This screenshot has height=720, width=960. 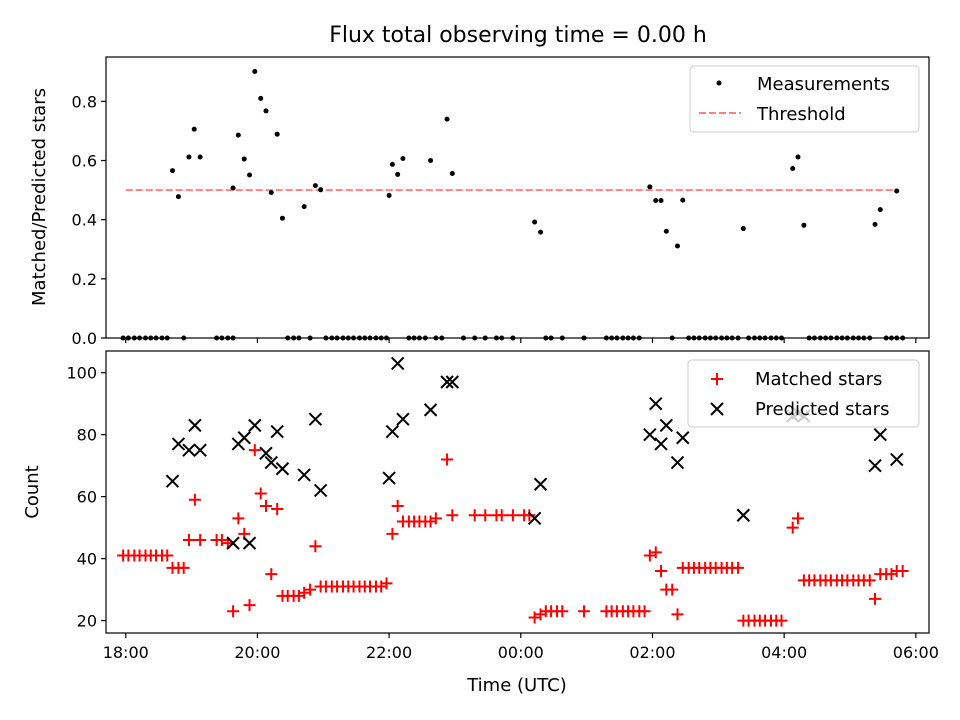 I want to click on bottom-legend-box, so click(x=803, y=393).